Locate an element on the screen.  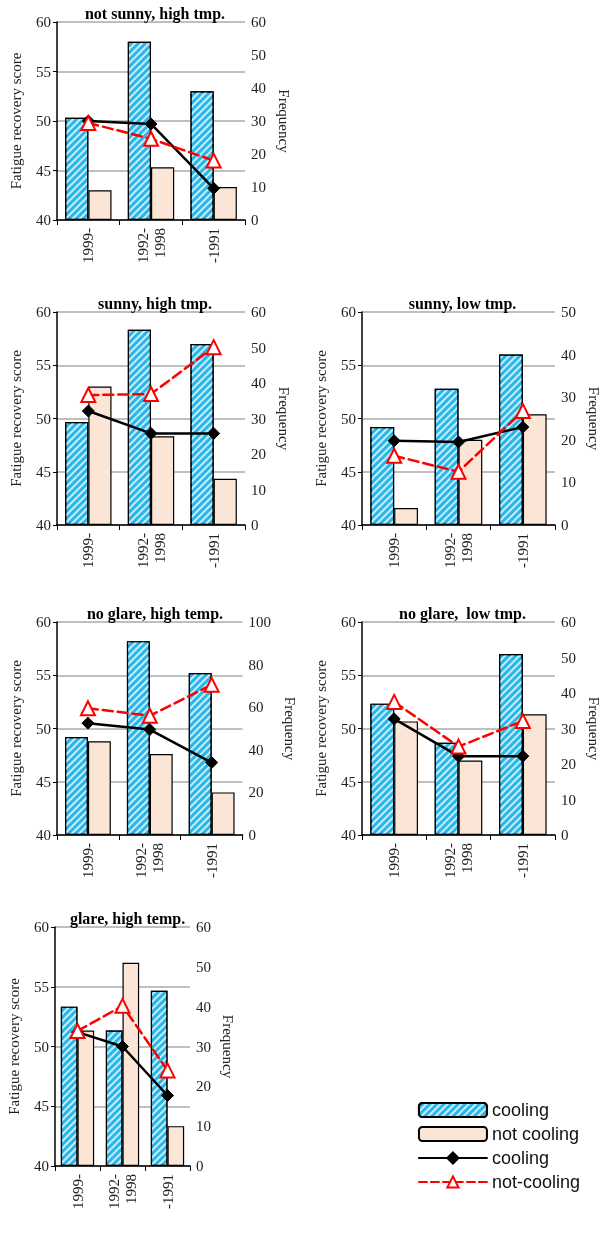
chart-title: glare, high temp. is located at coordinates (127, 918).